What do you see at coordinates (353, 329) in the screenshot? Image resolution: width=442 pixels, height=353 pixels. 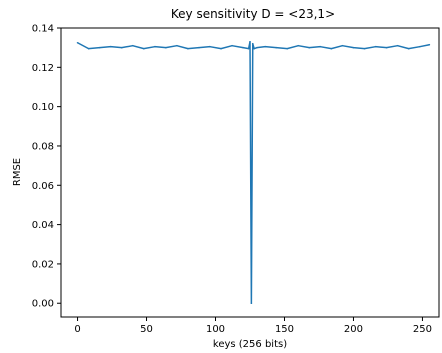 I see `x-tick-label: 200` at bounding box center [353, 329].